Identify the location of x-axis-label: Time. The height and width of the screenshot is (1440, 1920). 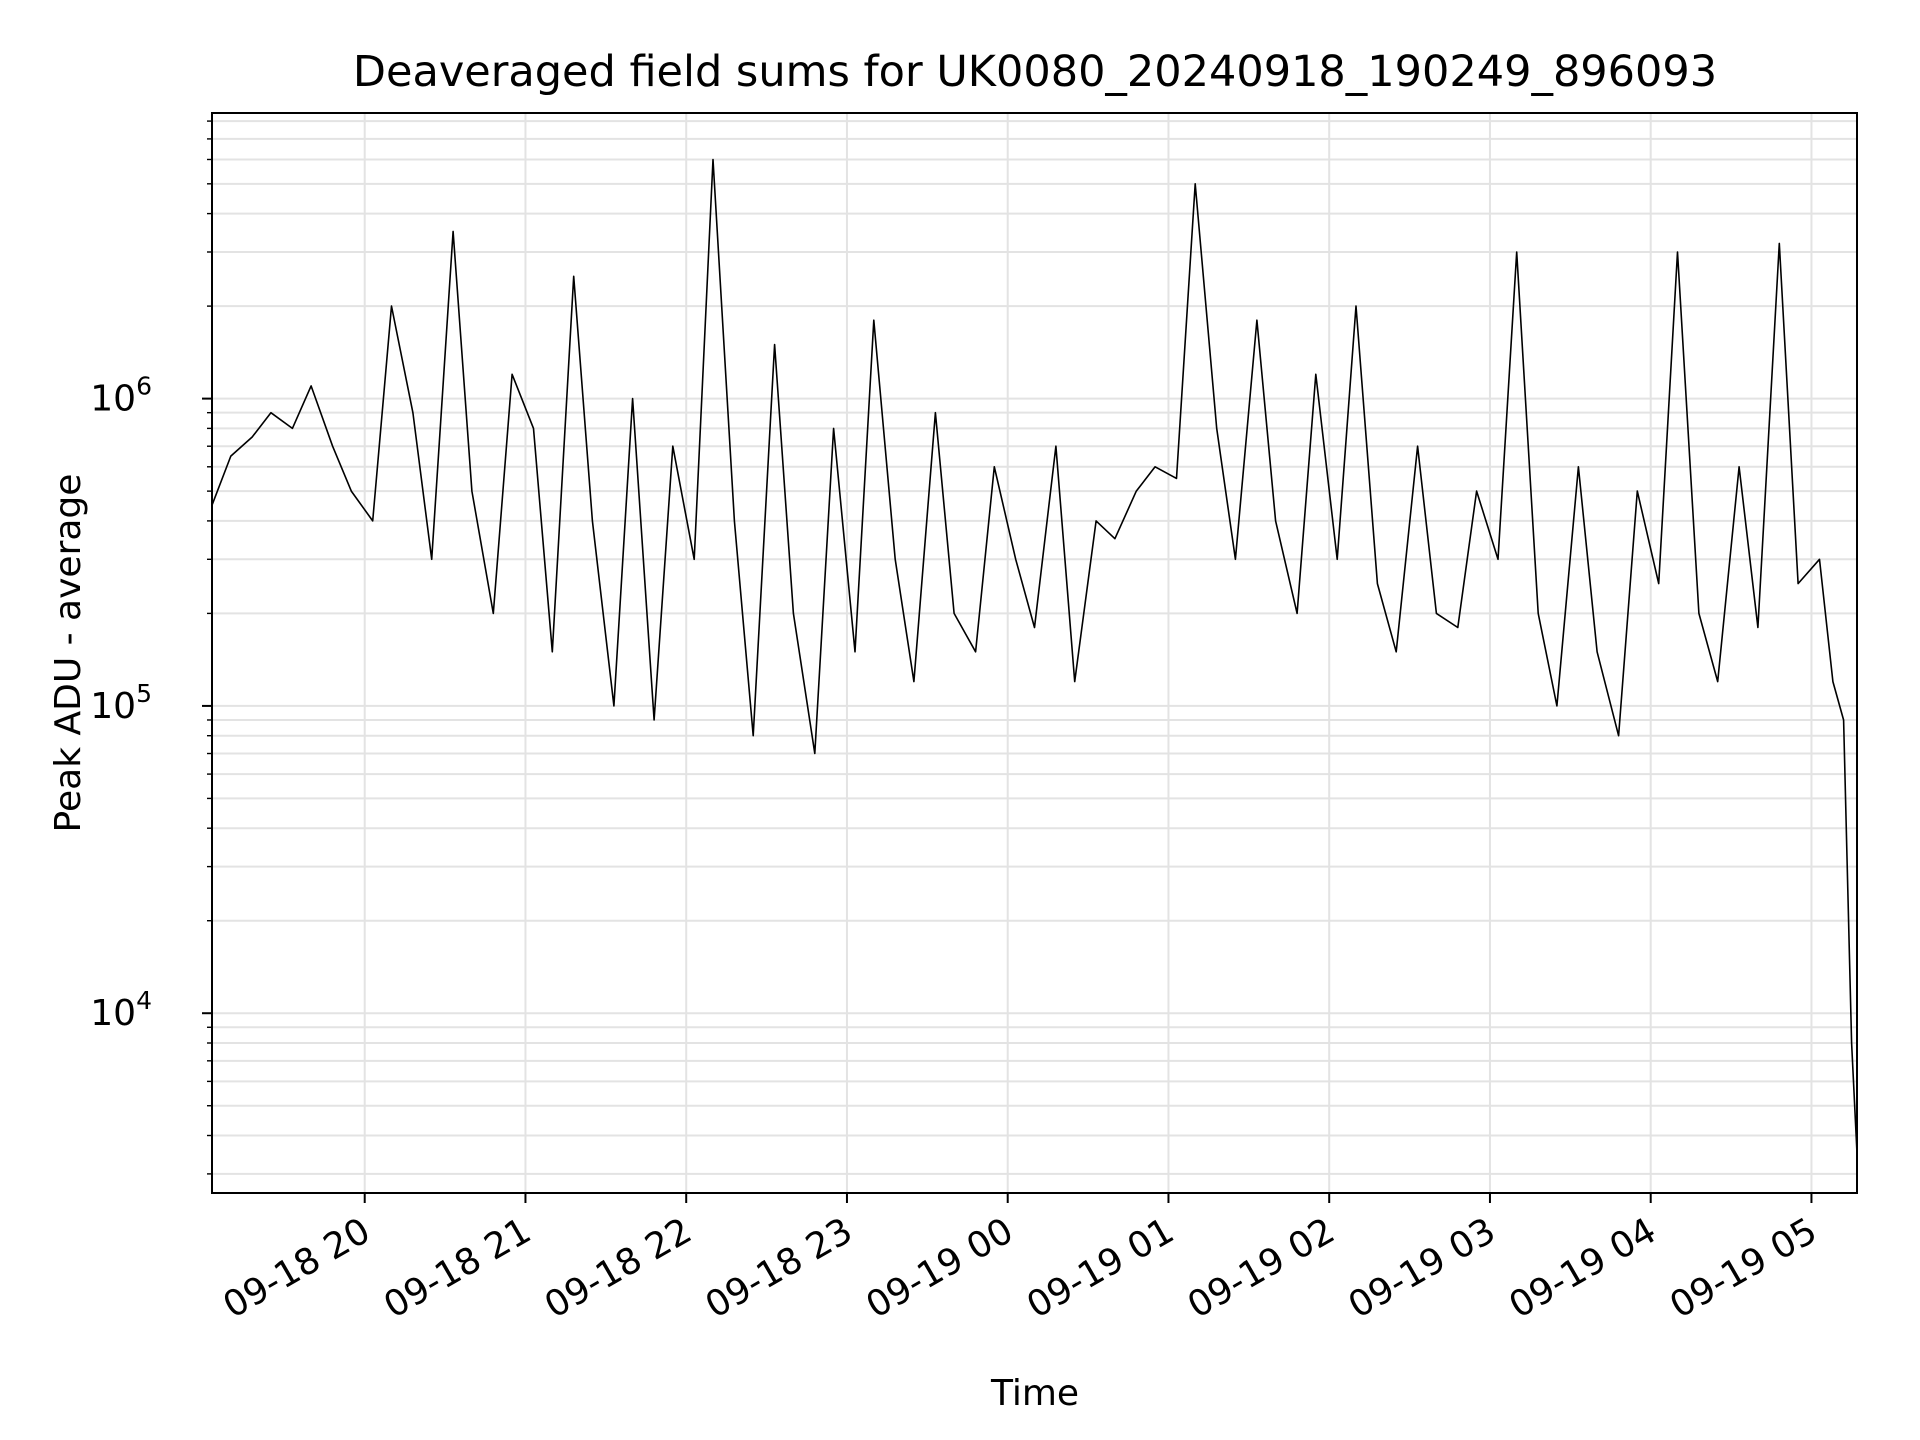
(1034, 1393).